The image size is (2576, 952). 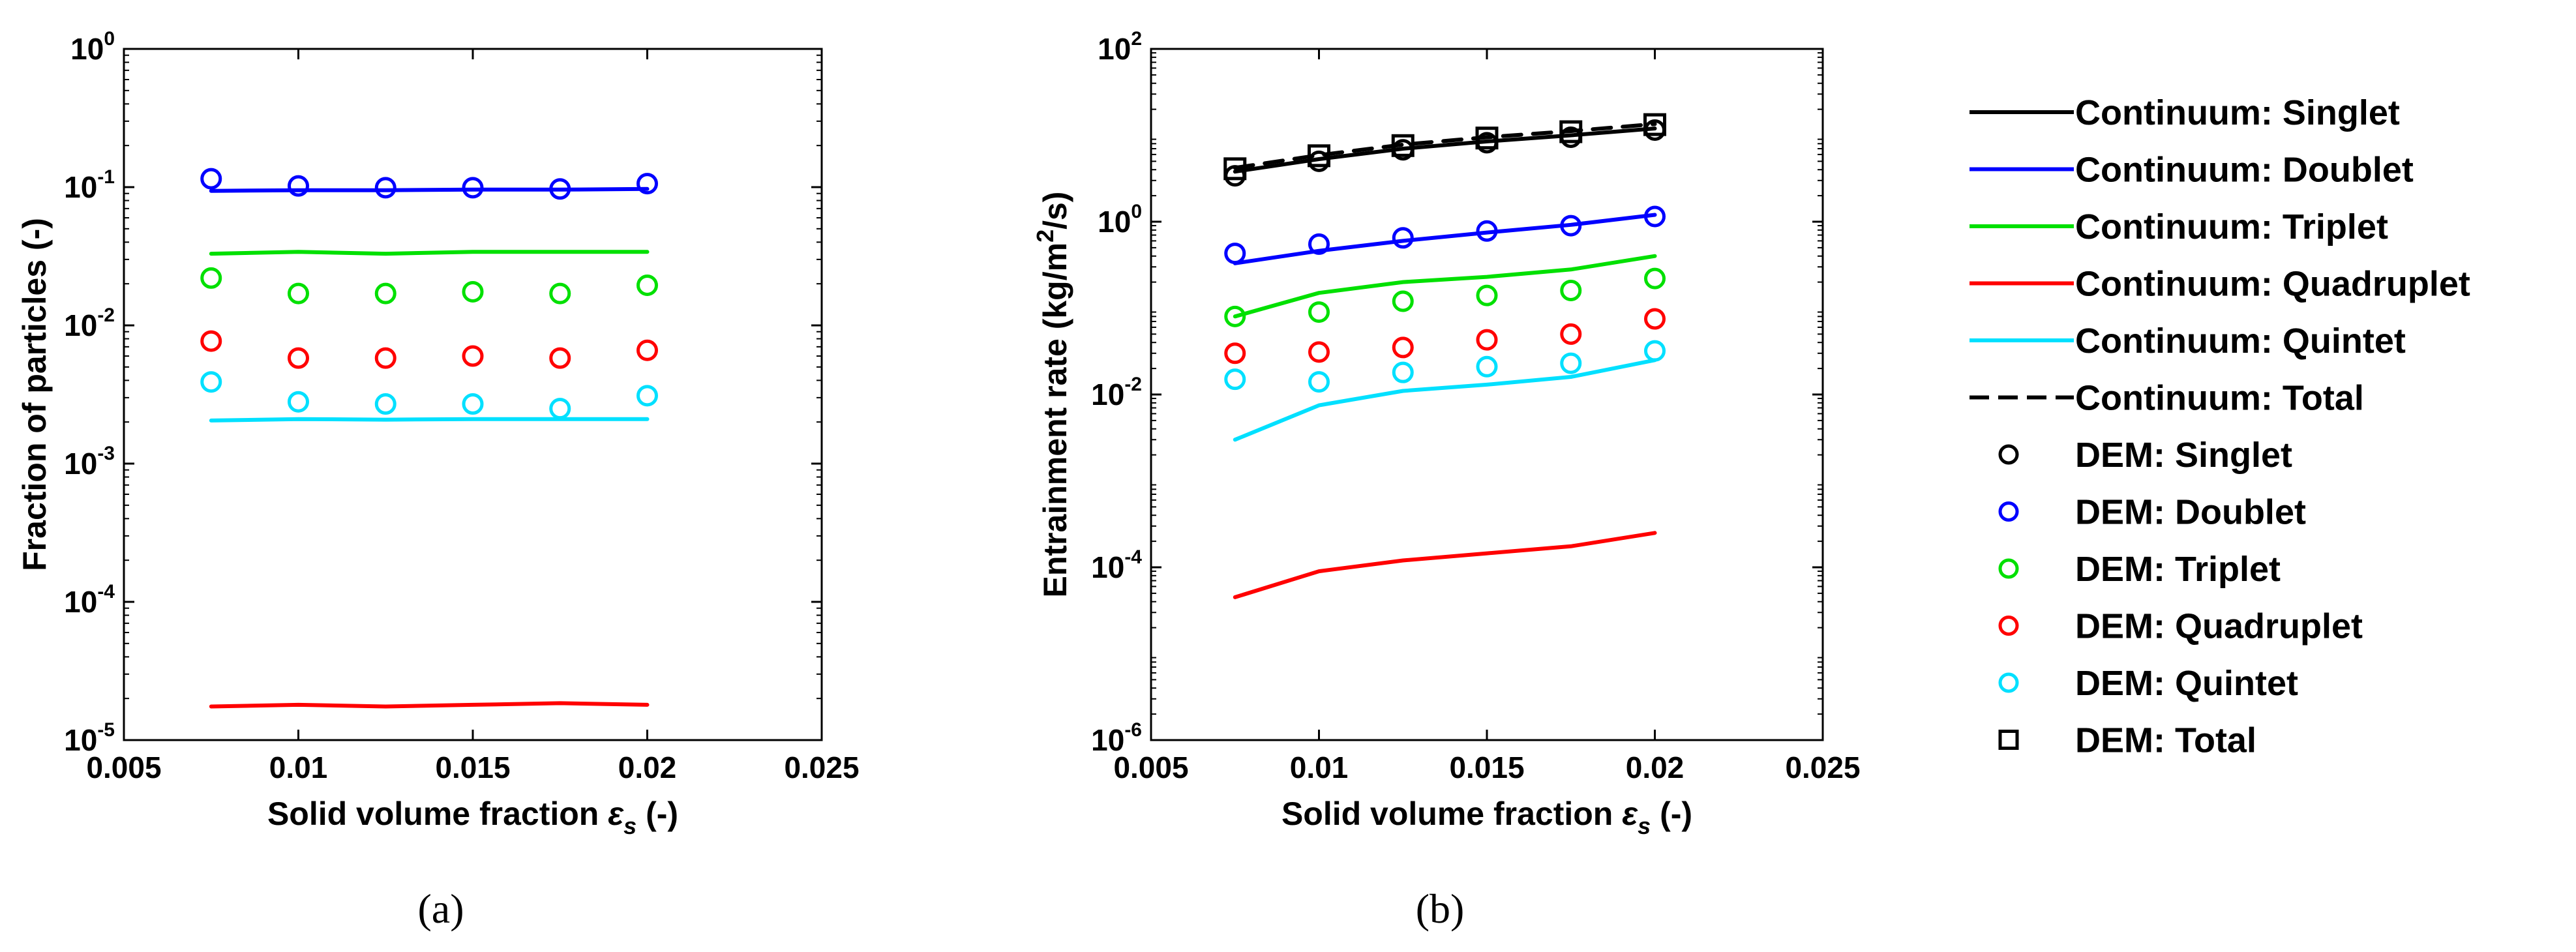 I want to click on y-tick-label-b-4: 10², so click(x=1120, y=47).